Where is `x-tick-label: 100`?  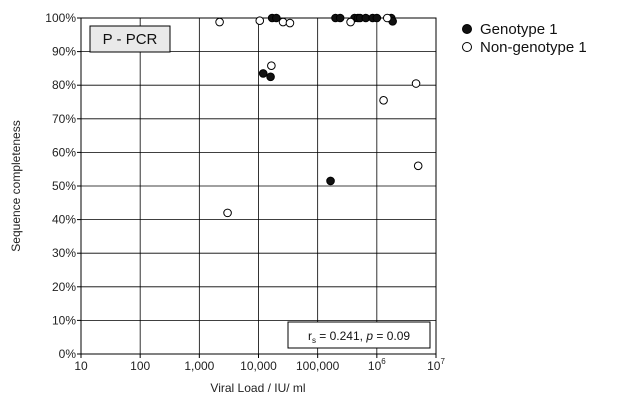
x-tick-label: 100 is located at coordinates (140, 366).